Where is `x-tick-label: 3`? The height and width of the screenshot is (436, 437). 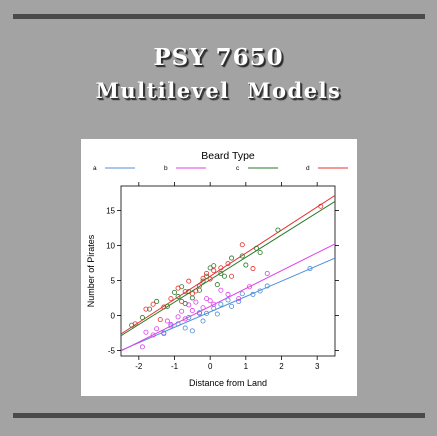 x-tick-label: 3 is located at coordinates (317, 366).